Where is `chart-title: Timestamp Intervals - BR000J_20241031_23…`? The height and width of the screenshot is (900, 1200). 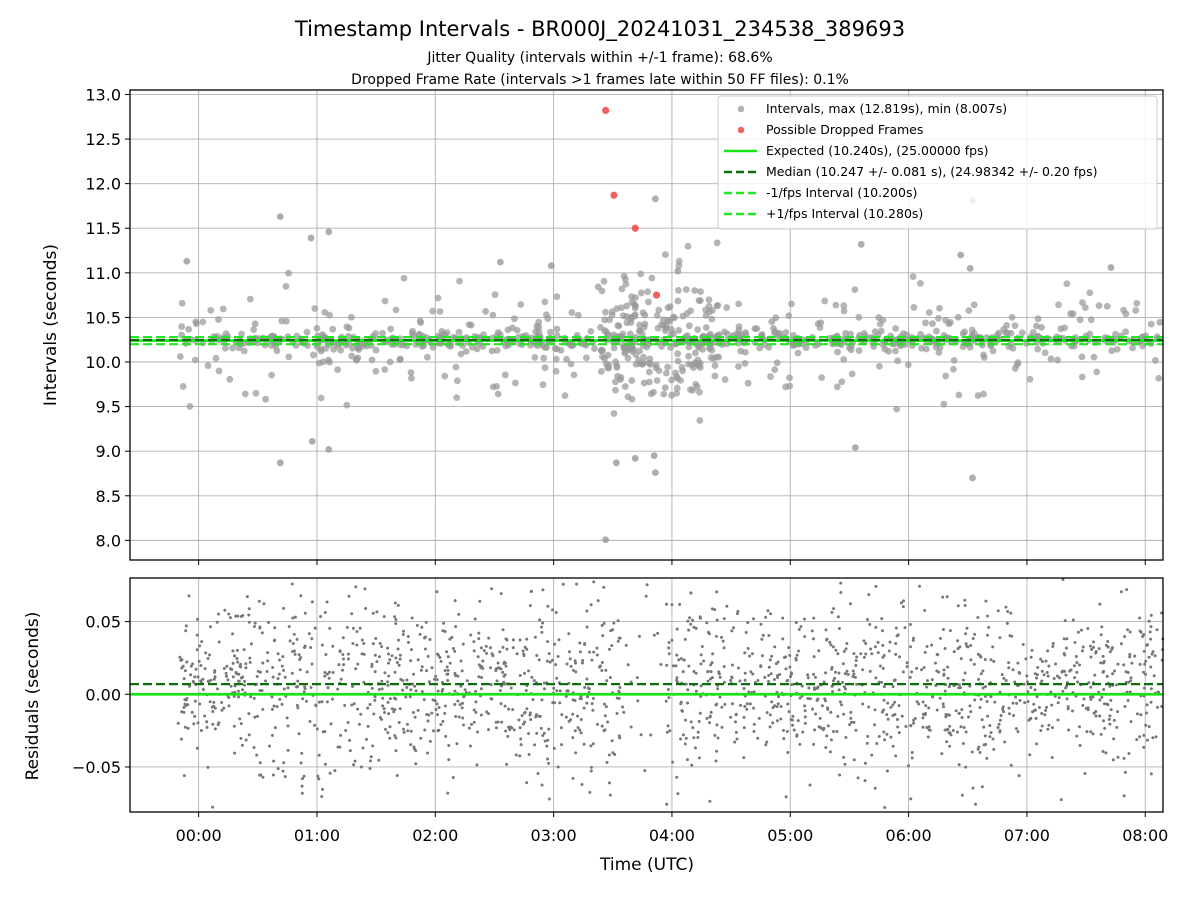
chart-title: Timestamp Intervals - BR000J_20241031_23… is located at coordinates (599, 29).